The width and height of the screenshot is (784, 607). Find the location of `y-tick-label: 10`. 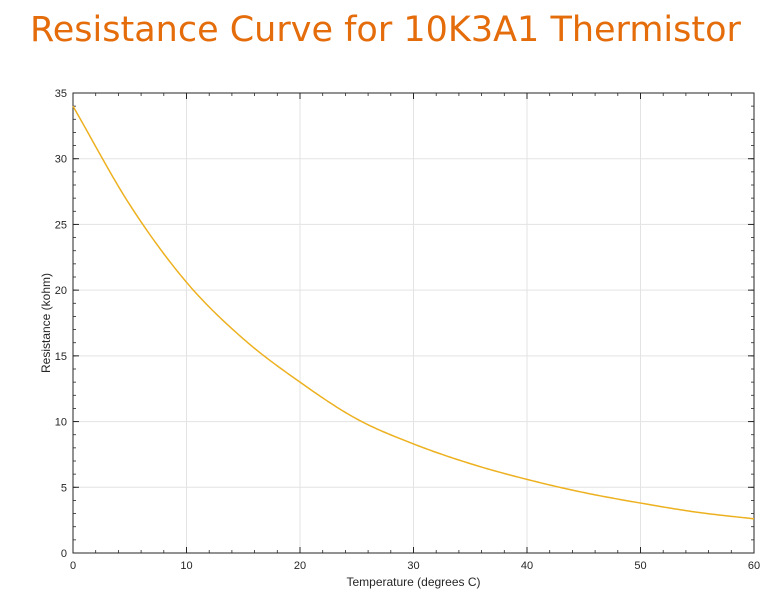

y-tick-label: 10 is located at coordinates (61, 423).